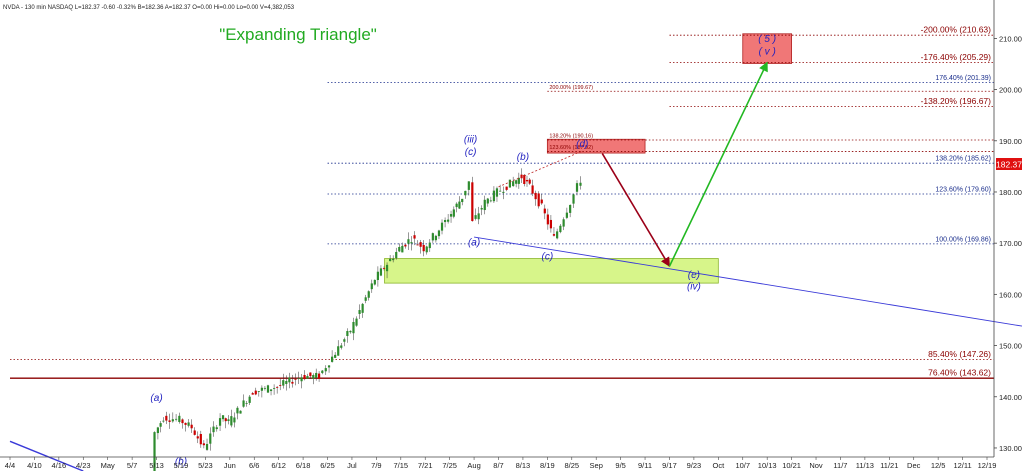  What do you see at coordinates (620, 465) in the screenshot?
I see `x-tick-label: 9/5` at bounding box center [620, 465].